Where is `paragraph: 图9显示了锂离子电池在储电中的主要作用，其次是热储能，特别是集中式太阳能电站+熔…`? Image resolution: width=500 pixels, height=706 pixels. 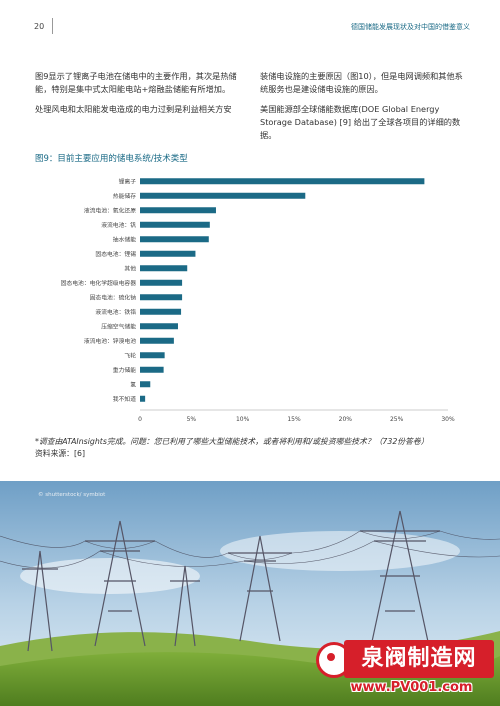
paragraph: 图9显示了锂离子电池在储电中的主要作用，其次是热储能，特别是集中式太阳能电站+熔… is located at coordinates (136, 82).